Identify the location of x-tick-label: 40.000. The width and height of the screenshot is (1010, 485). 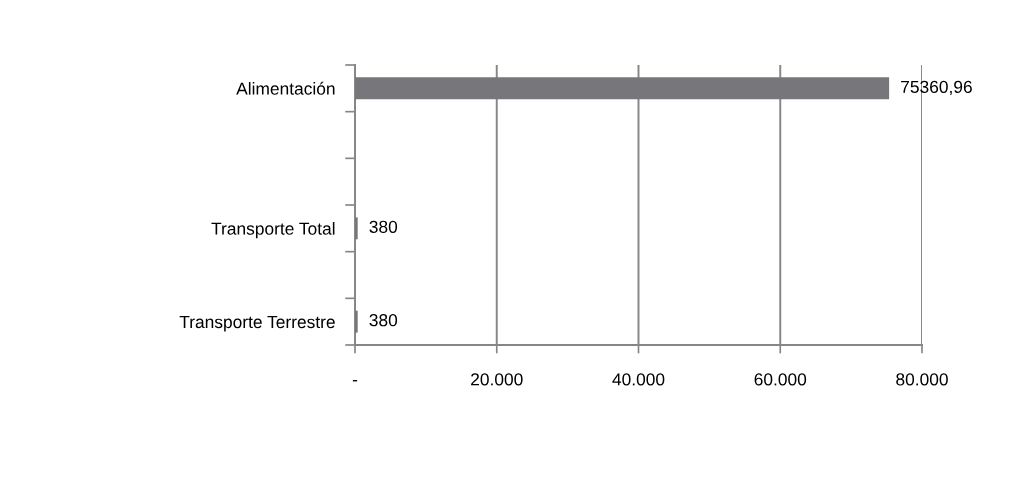
(638, 379).